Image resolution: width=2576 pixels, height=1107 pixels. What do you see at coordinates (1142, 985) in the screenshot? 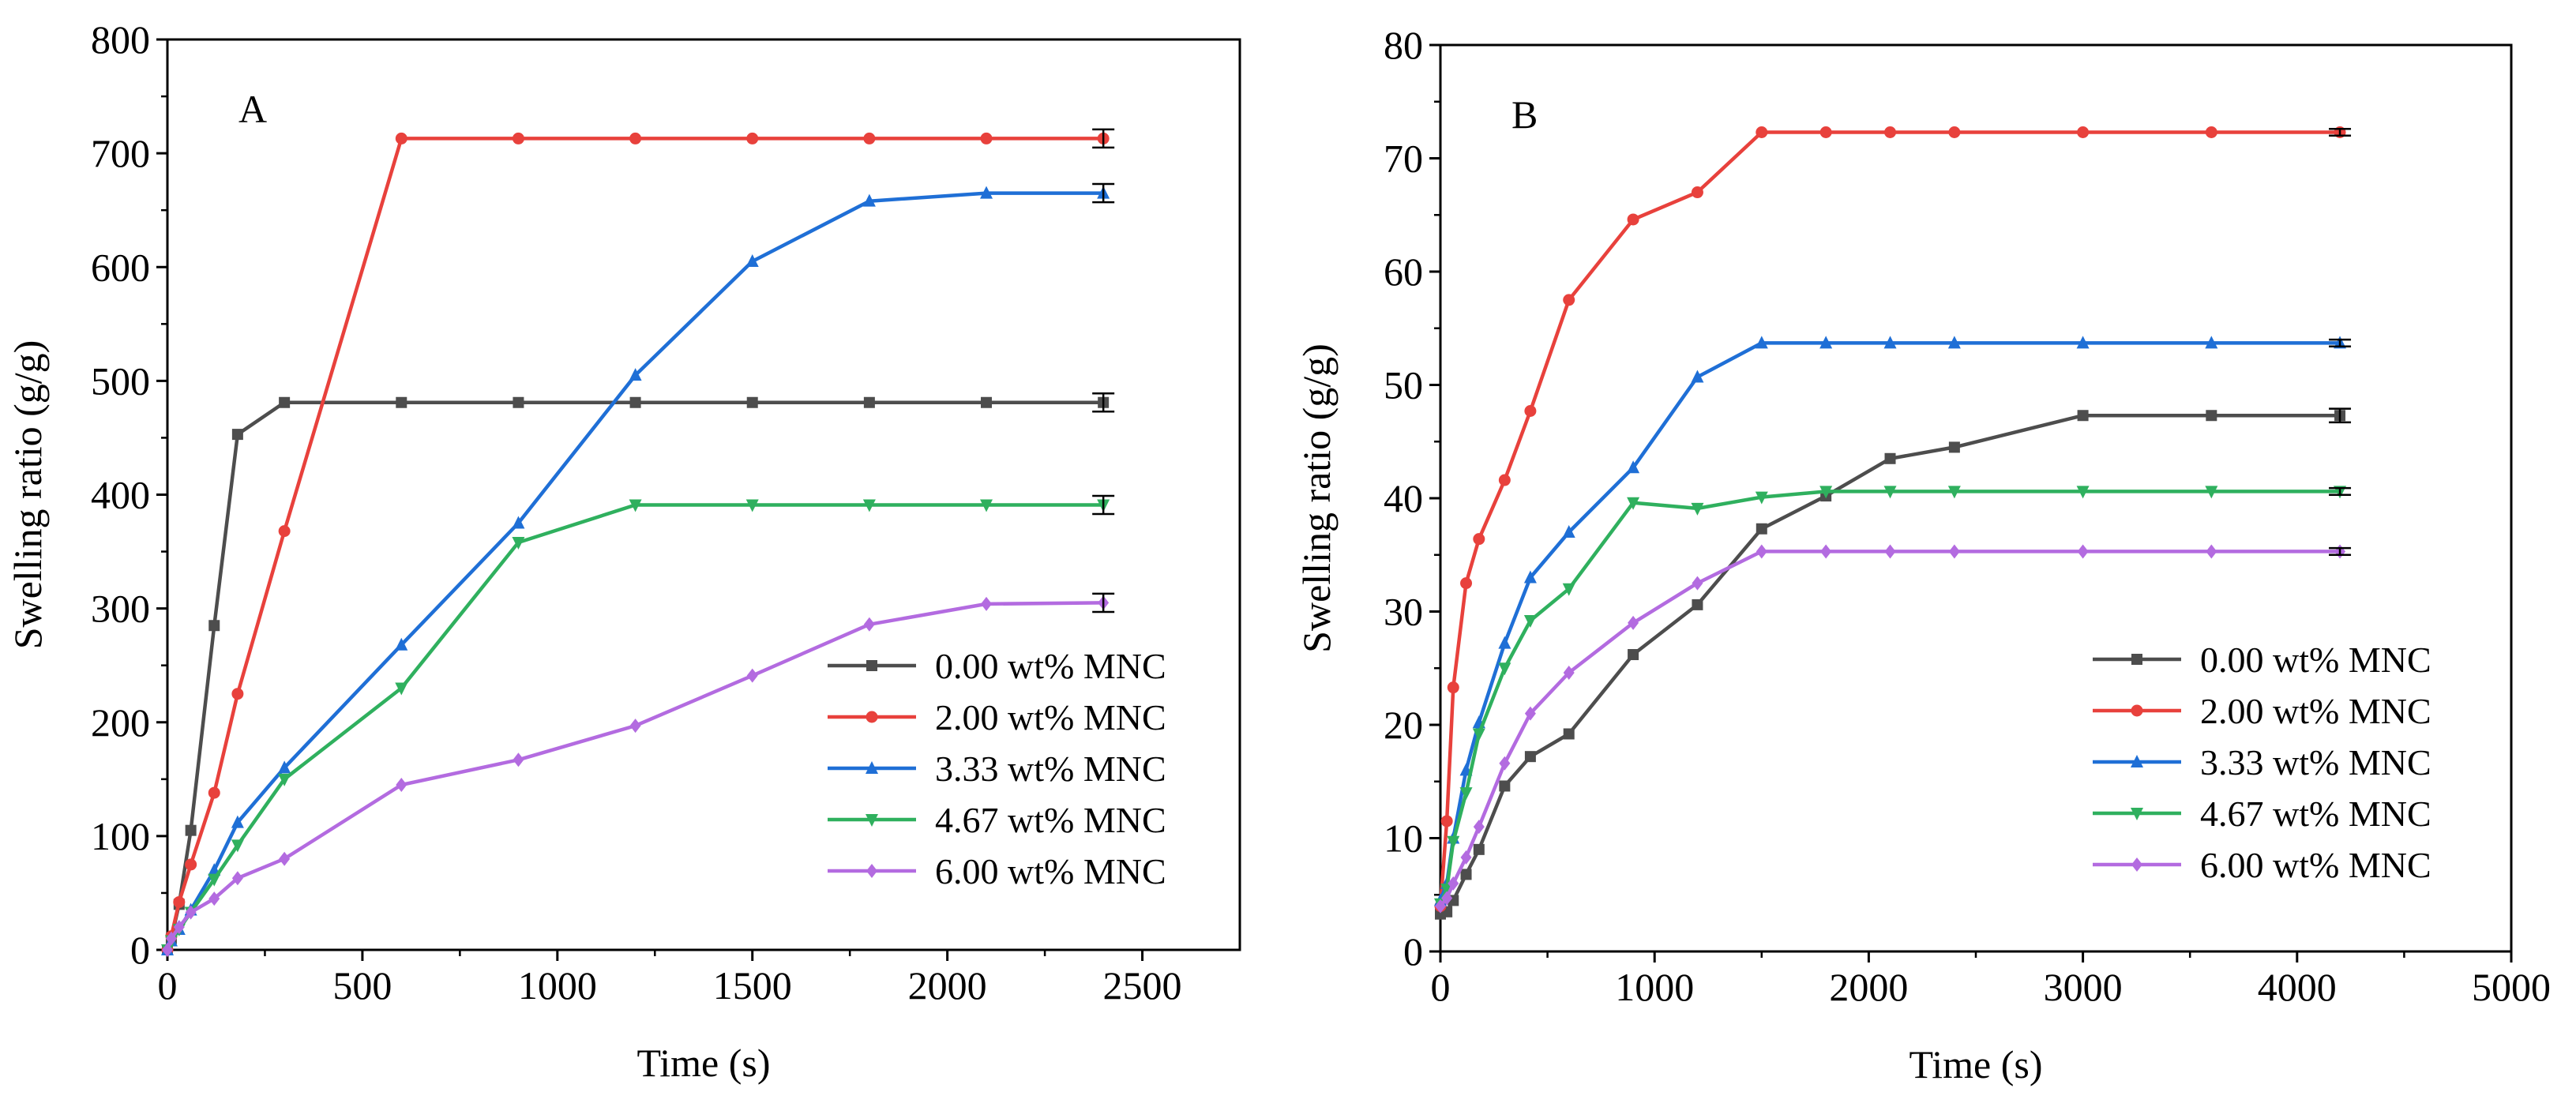
I see `x-tick-label: 2500` at bounding box center [1142, 985].